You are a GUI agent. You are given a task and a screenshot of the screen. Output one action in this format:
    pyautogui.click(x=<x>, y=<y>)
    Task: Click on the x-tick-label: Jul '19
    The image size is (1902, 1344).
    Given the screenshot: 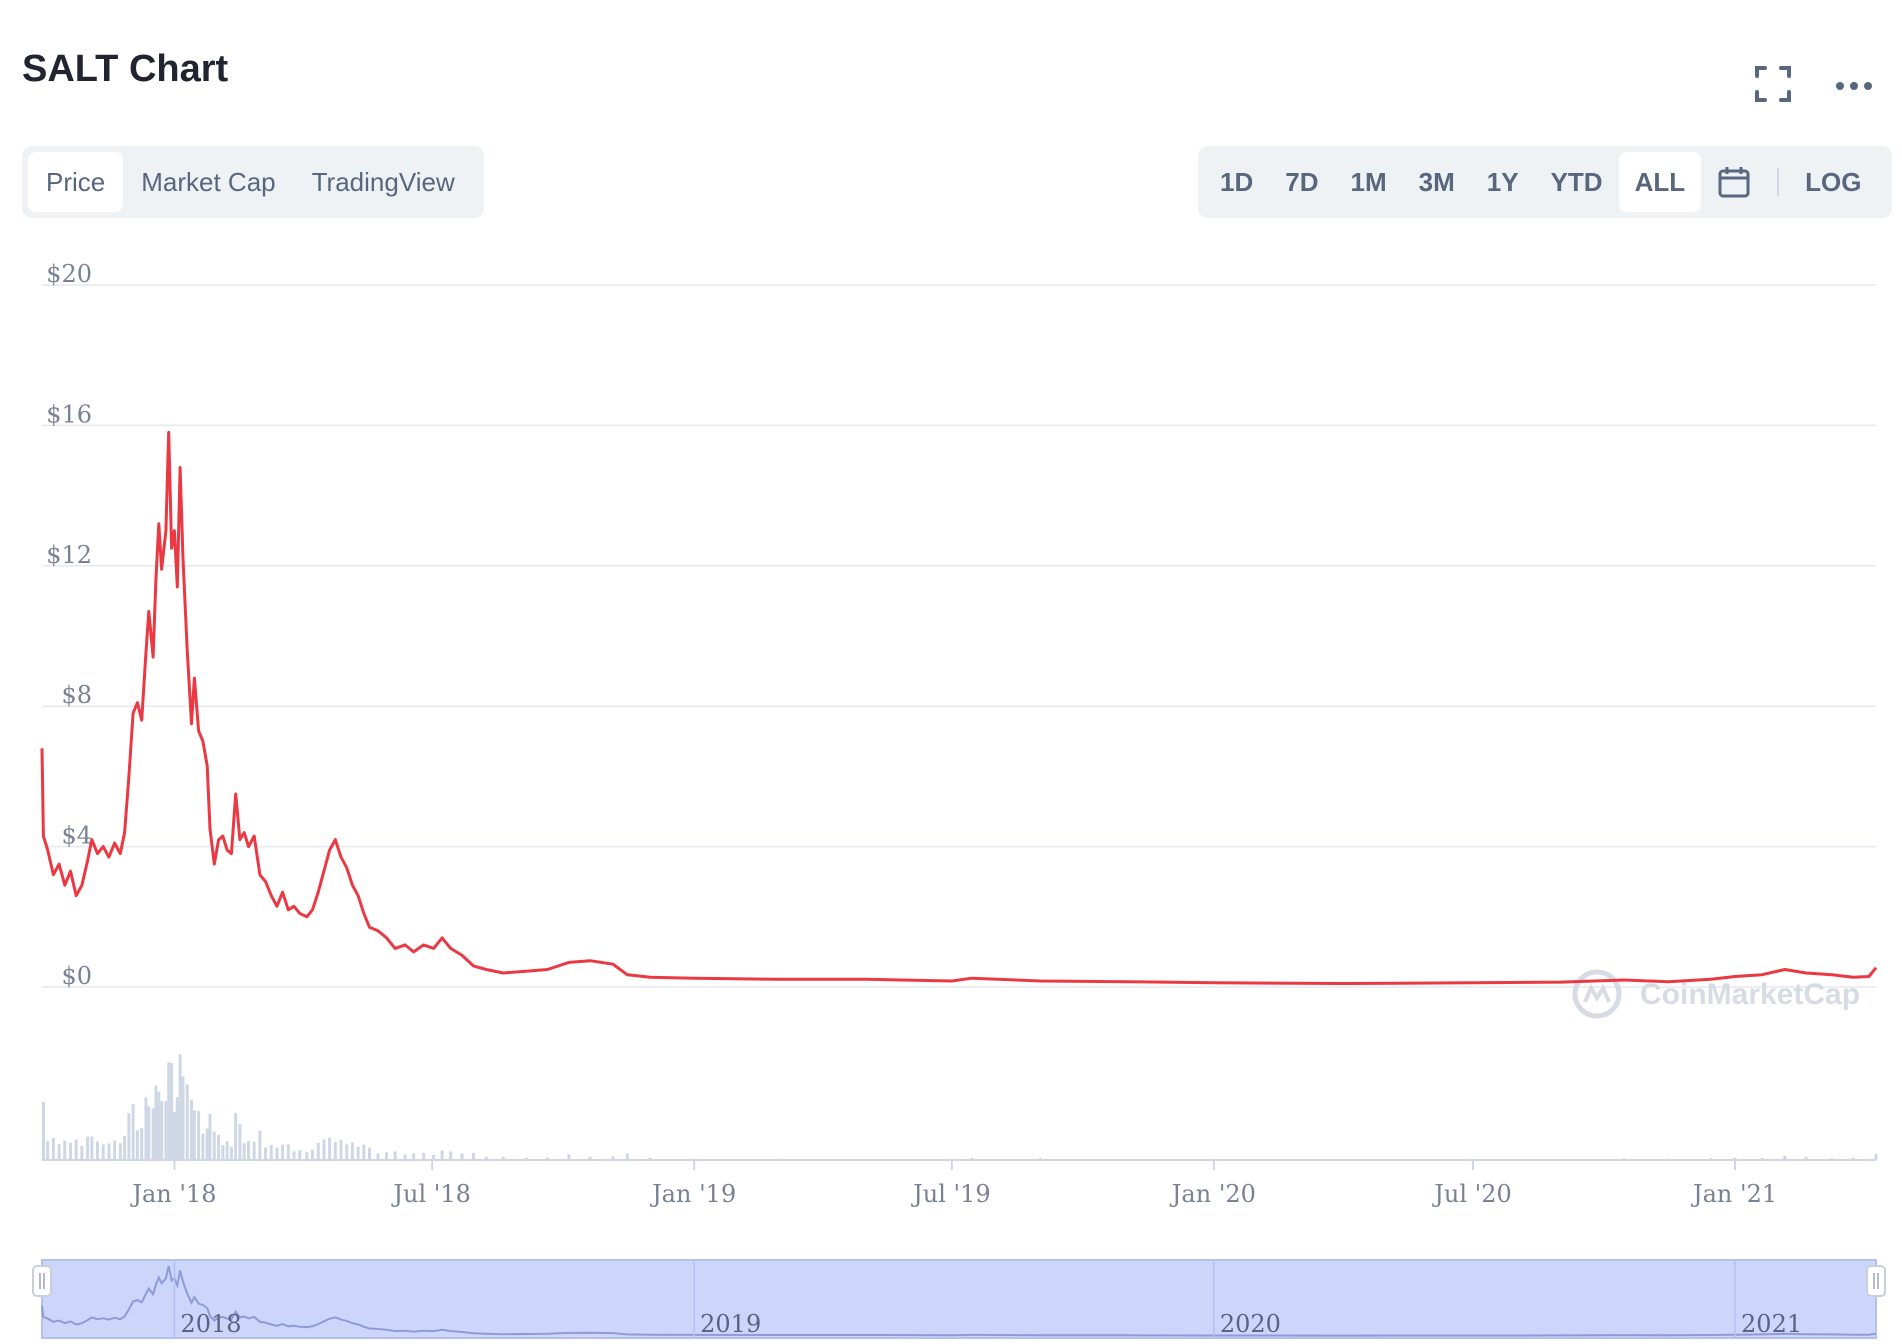 What is the action you would take?
    pyautogui.click(x=950, y=1194)
    